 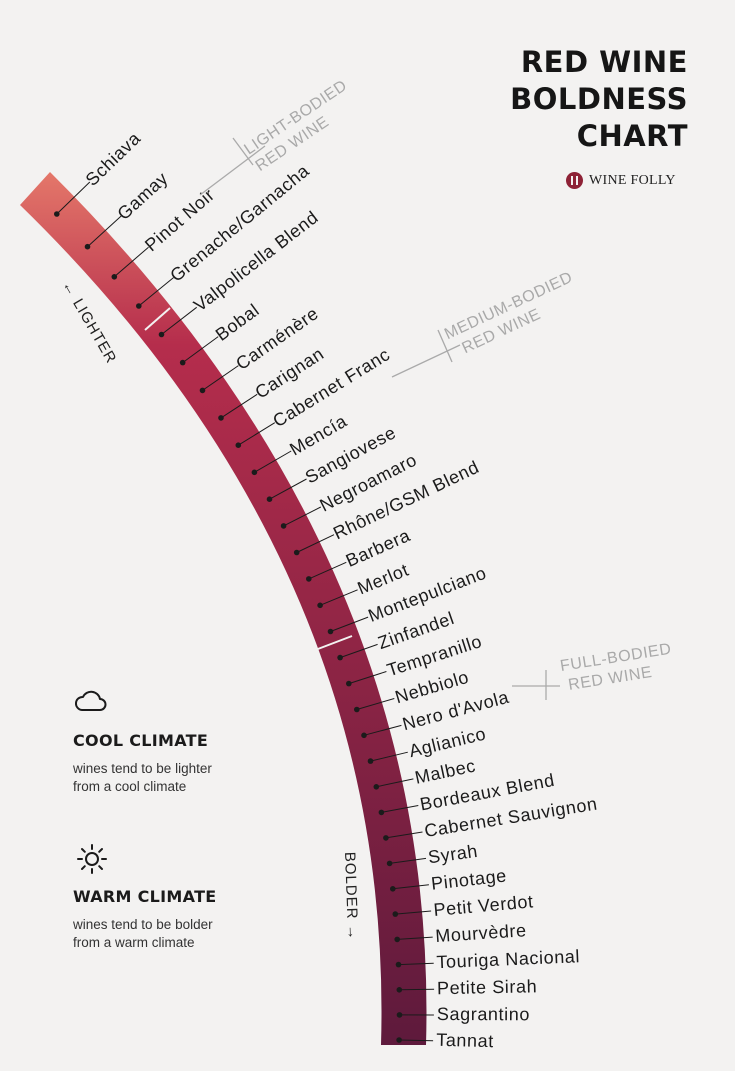 What do you see at coordinates (143, 924) in the screenshot?
I see `warm-climate-desc-1: wines tend to be bolder` at bounding box center [143, 924].